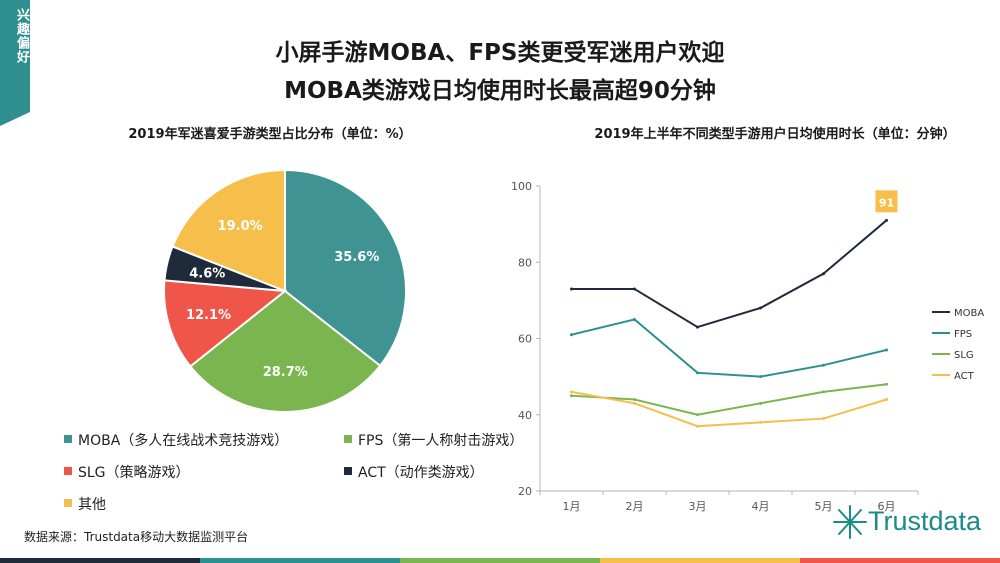 The image size is (1000, 563). I want to click on line-legend-label-fps: FPS, so click(963, 334).